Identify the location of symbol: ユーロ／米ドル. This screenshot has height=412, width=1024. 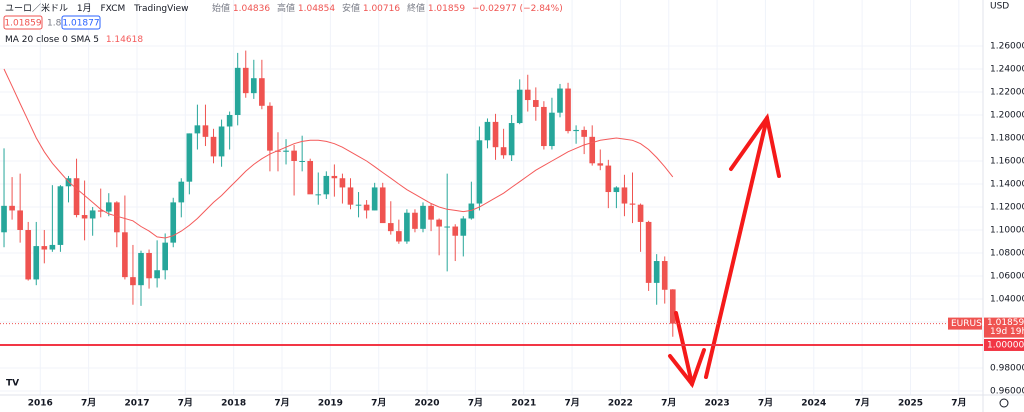
(36, 8).